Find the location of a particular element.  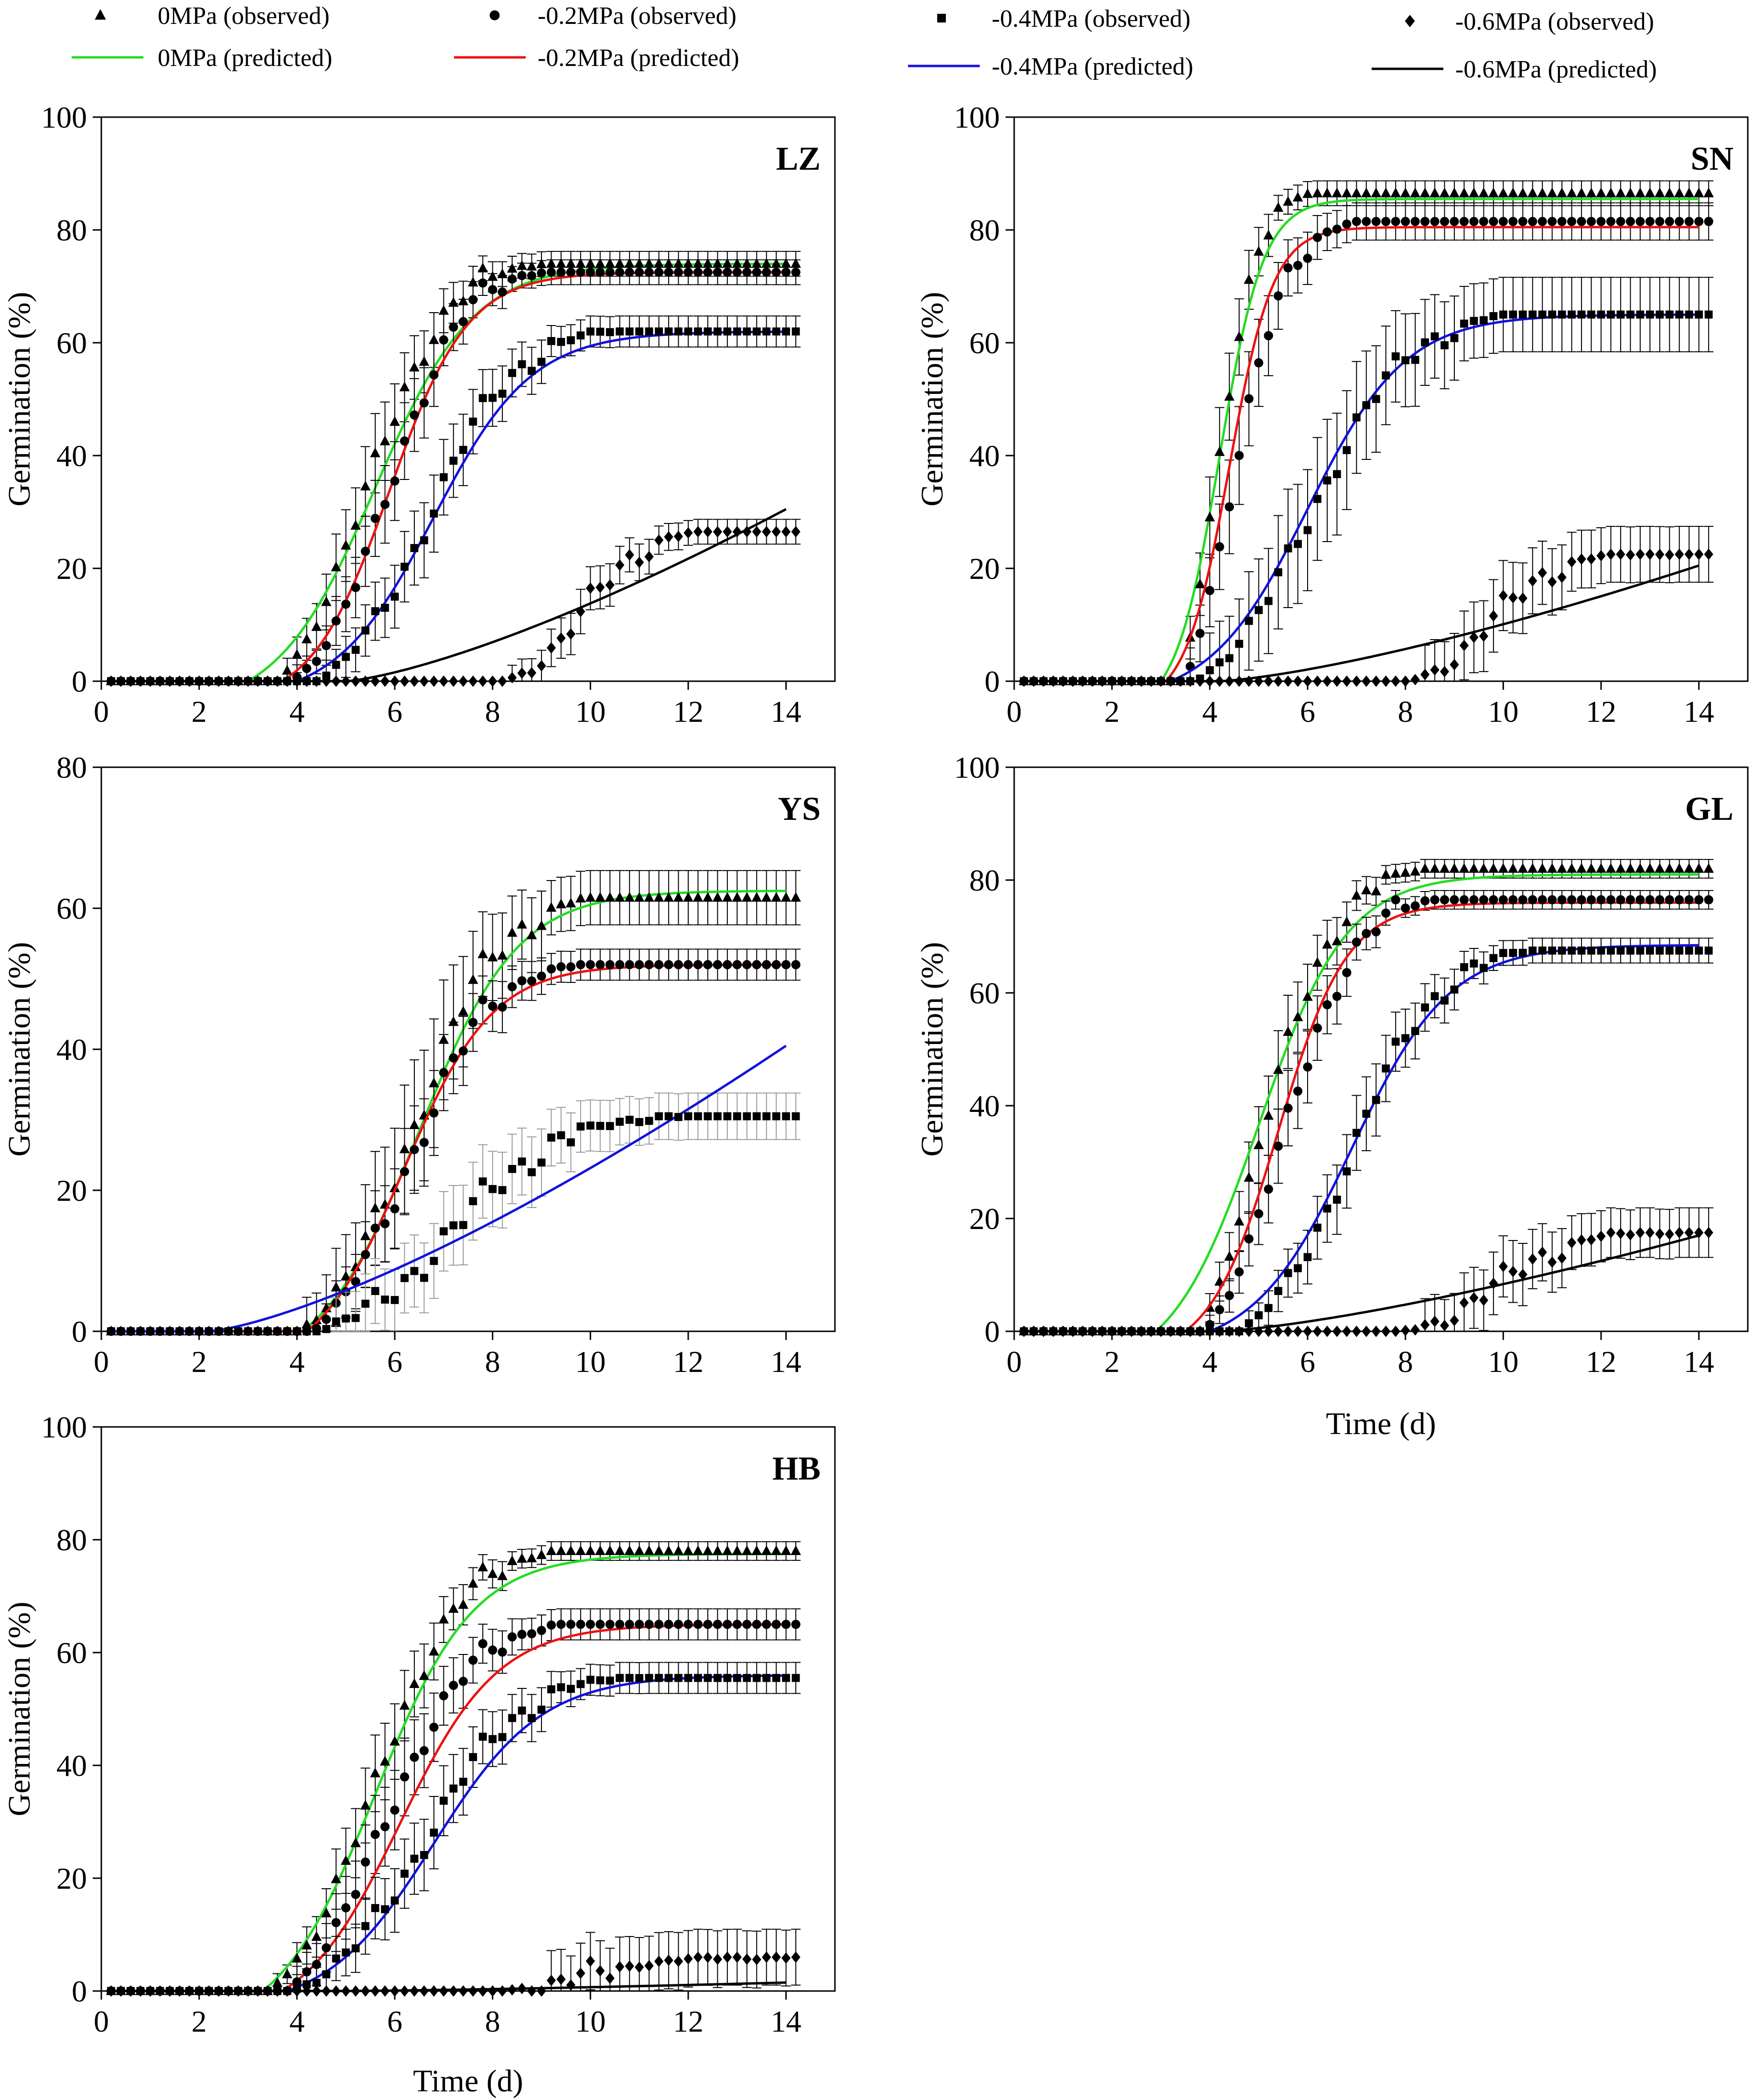

y-tick-label: 60 is located at coordinates (984, 343).